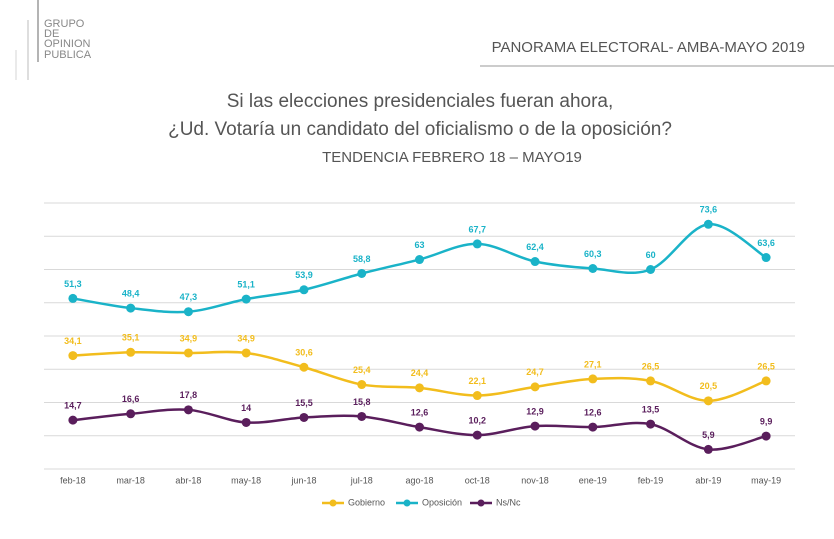 This screenshot has width=834, height=539. What do you see at coordinates (478, 229) in the screenshot?
I see `data-label: 67,7` at bounding box center [478, 229].